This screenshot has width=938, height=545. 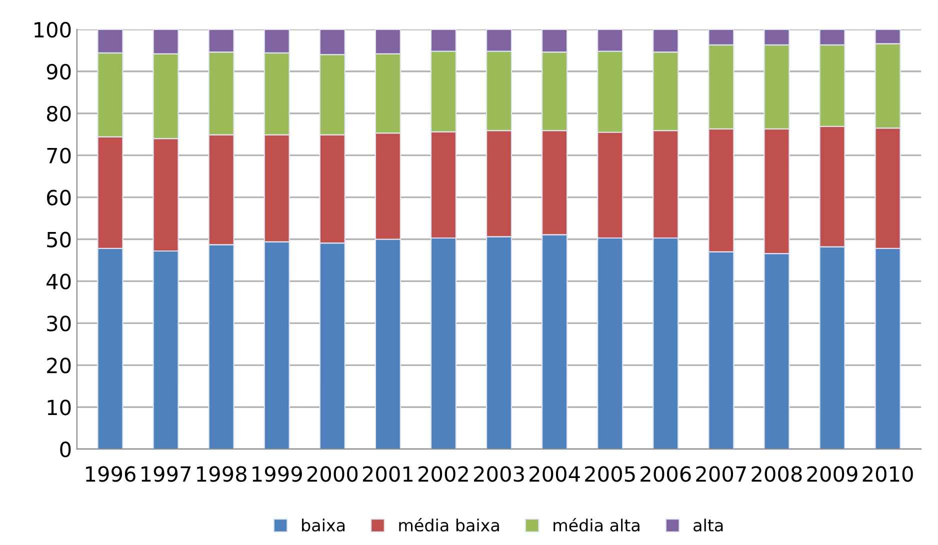 I want to click on x-tick-label: 2000, so click(x=332, y=474).